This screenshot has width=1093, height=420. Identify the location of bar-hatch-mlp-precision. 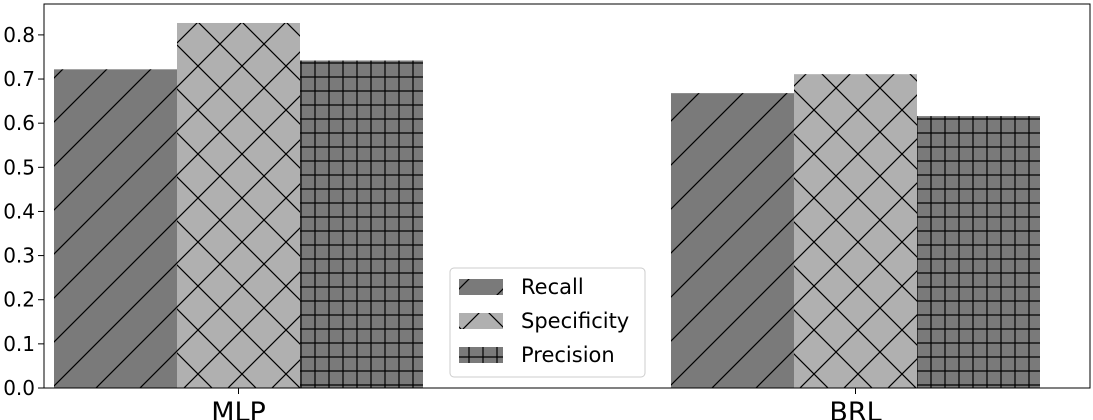
(361, 224).